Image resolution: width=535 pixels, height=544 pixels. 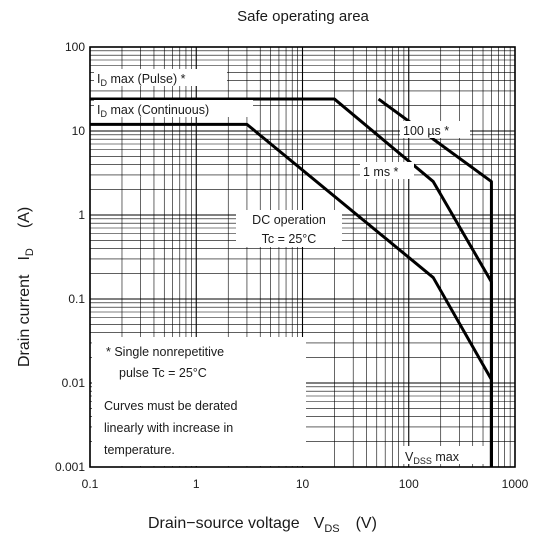 I want to click on label-1ms: 1 ms *, so click(x=387, y=170).